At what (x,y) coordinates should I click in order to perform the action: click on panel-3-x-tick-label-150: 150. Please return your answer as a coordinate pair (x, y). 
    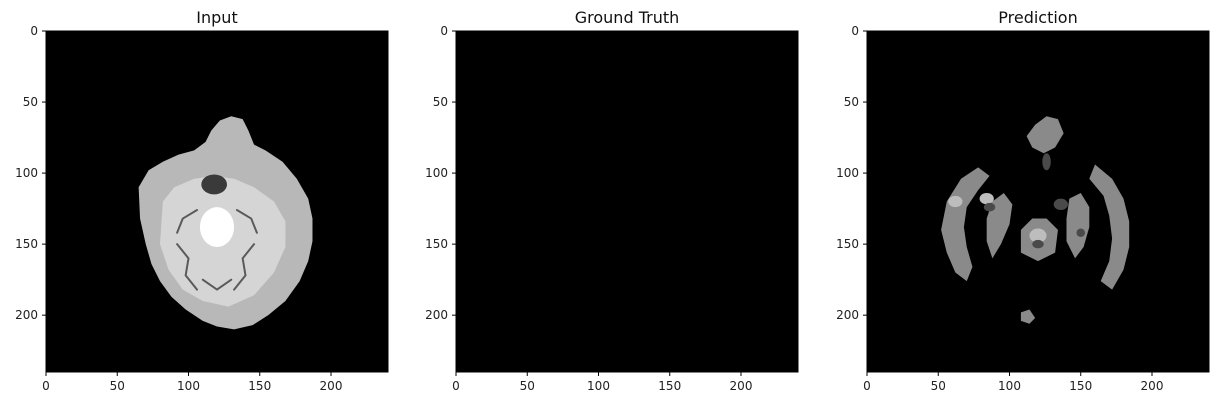
    Looking at the image, I should click on (1080, 386).